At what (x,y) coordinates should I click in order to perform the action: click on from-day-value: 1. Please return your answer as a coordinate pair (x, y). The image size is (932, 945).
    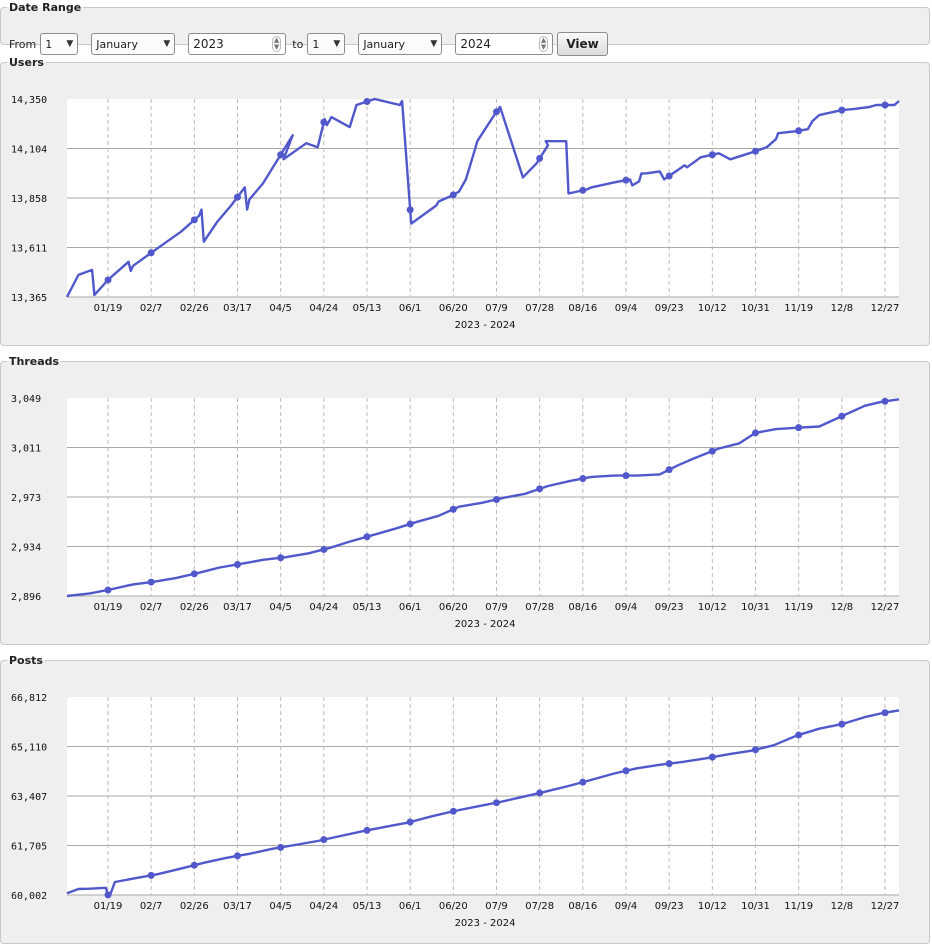
    Looking at the image, I should click on (49, 44).